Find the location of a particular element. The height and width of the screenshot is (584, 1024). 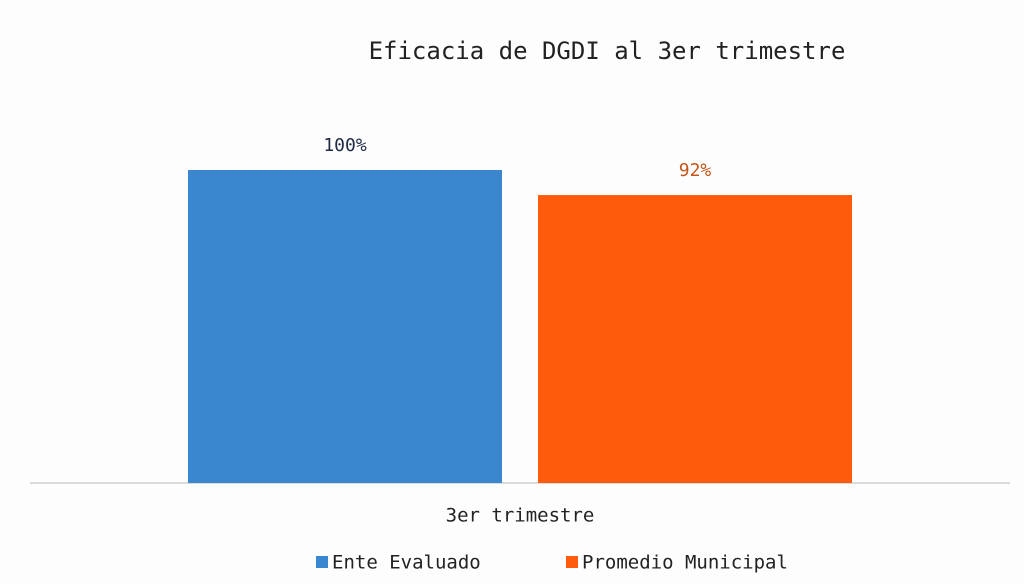

legend-label: Ente Evaluado is located at coordinates (406, 563).